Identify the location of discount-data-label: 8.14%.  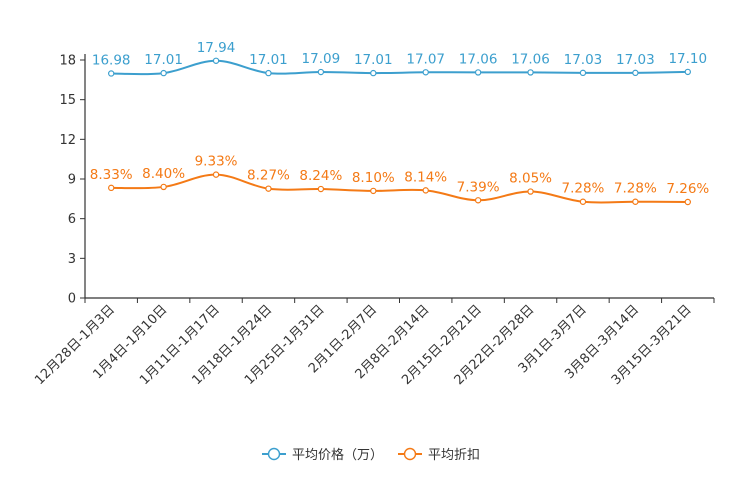
(425, 177).